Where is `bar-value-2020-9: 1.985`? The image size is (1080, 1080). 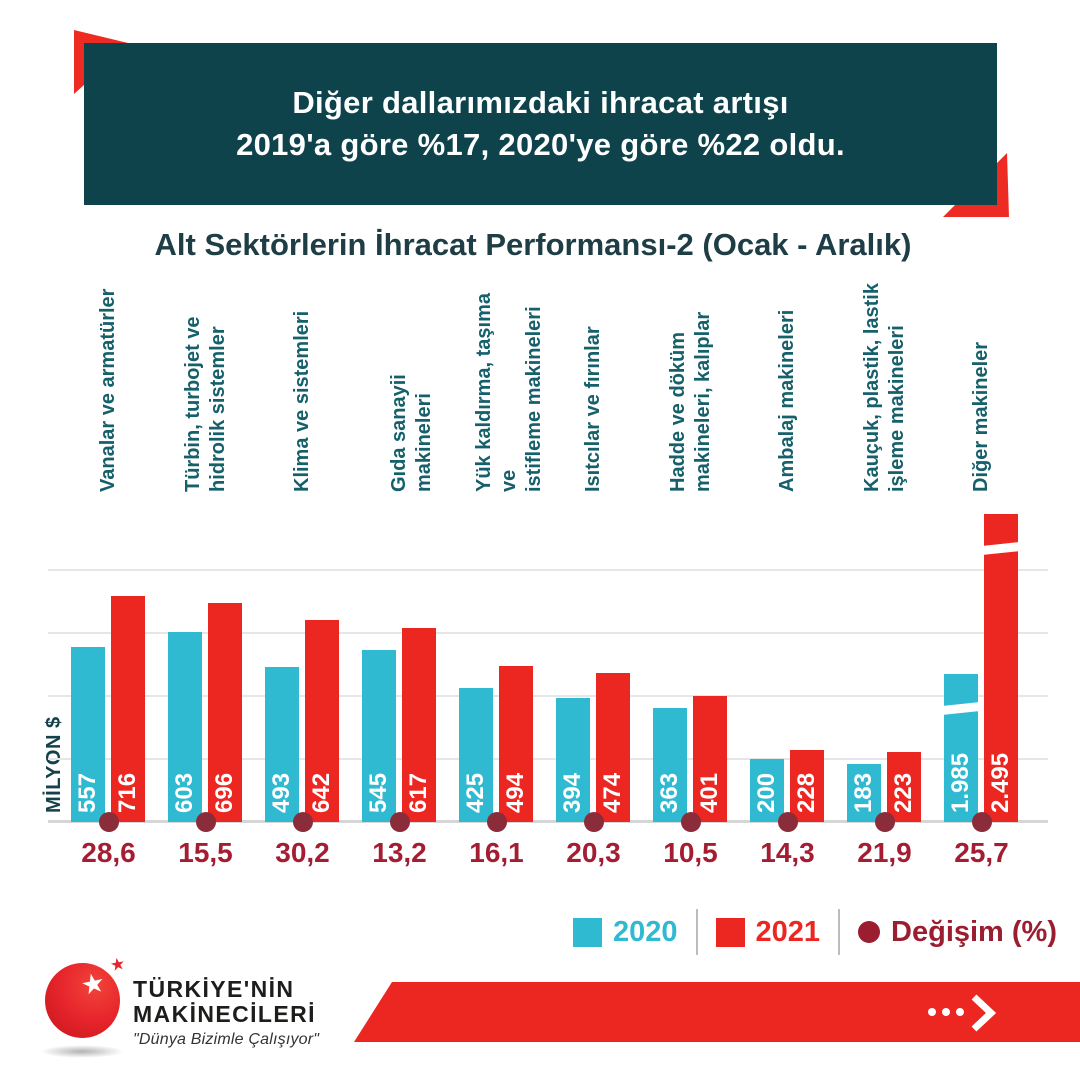 bar-value-2020-9: 1.985 is located at coordinates (960, 782).